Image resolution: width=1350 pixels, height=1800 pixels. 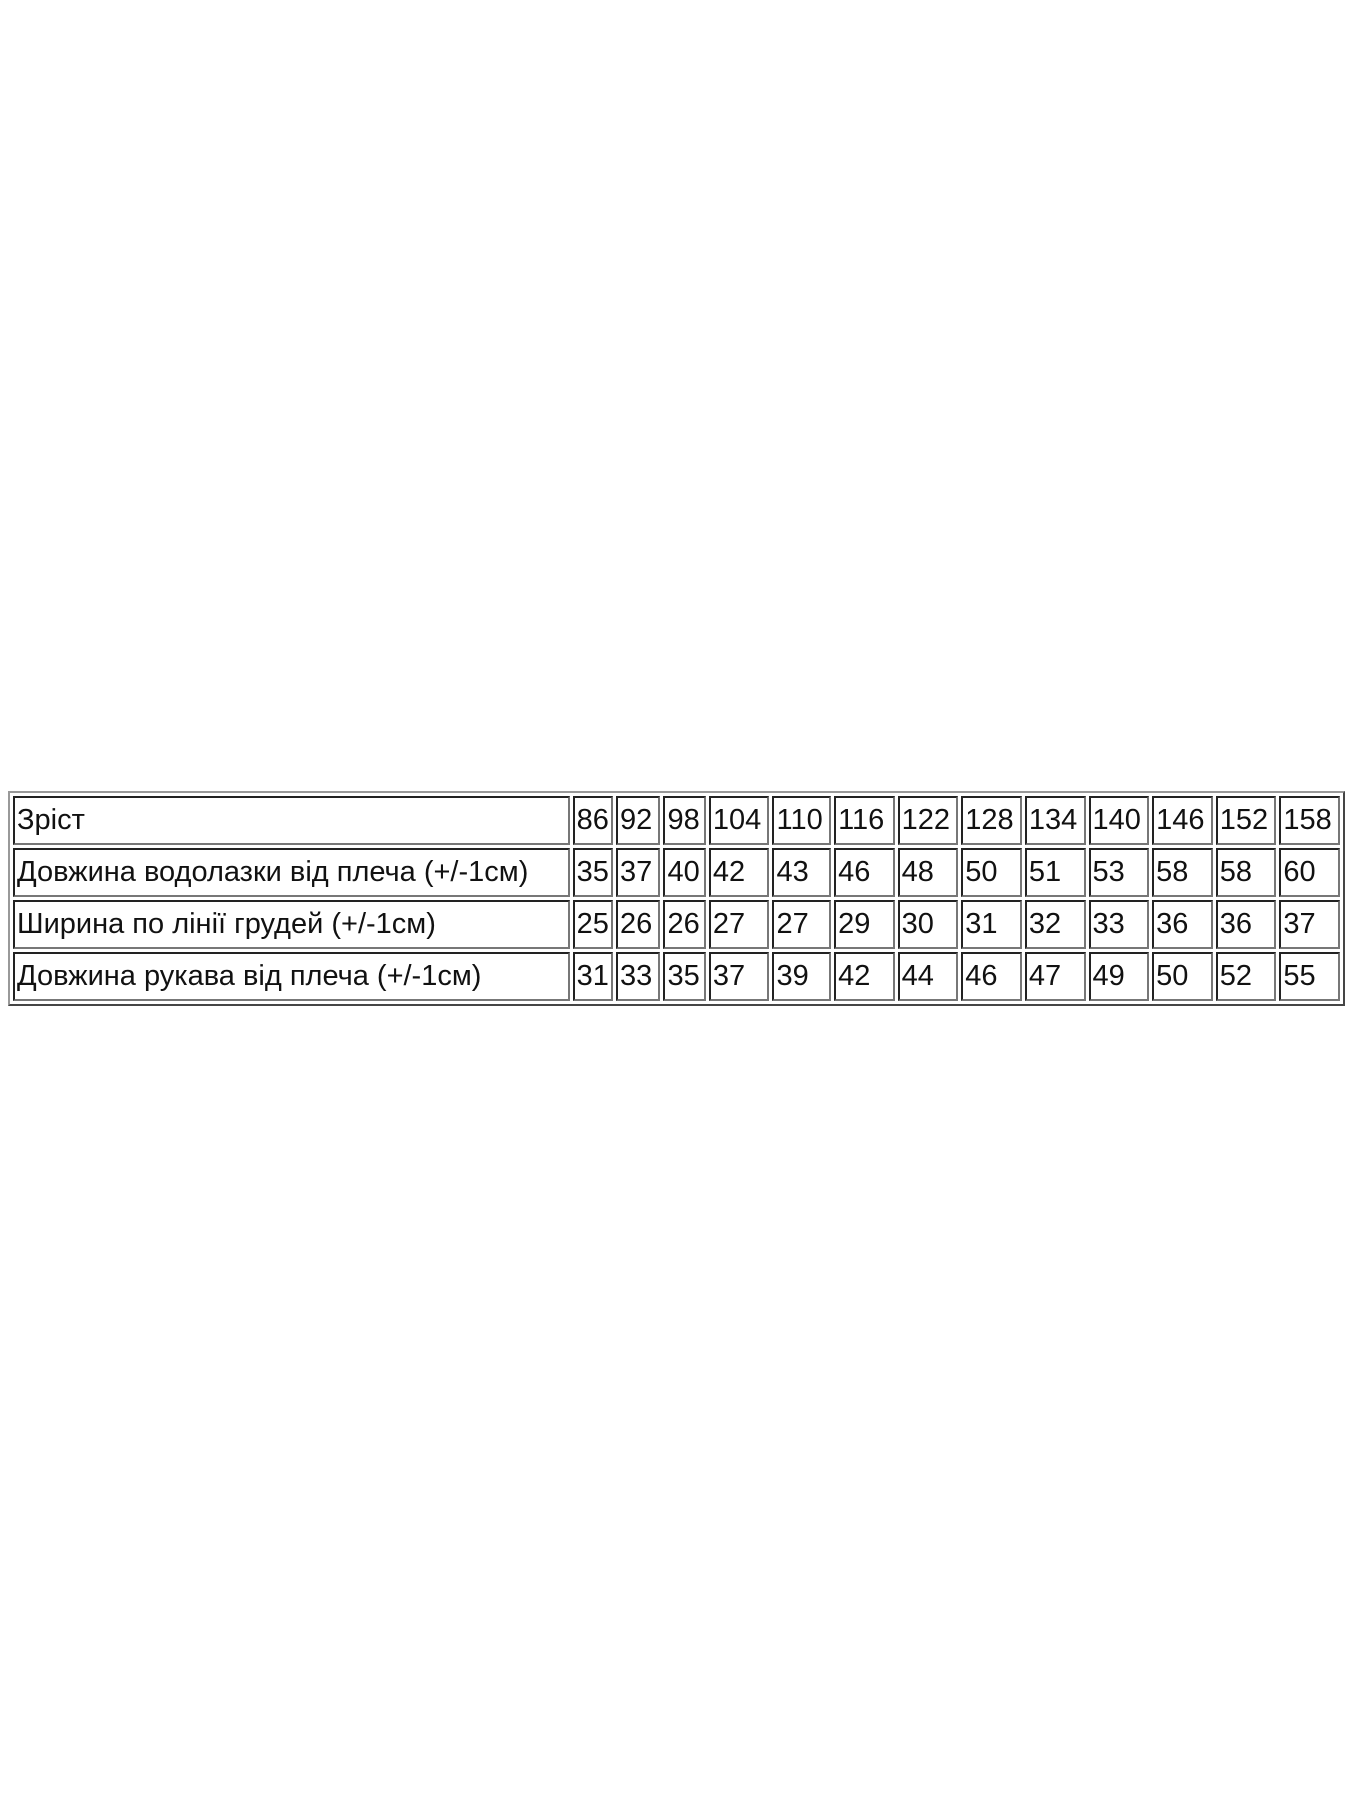 I want to click on size-header-cell: 110, so click(x=802, y=820).